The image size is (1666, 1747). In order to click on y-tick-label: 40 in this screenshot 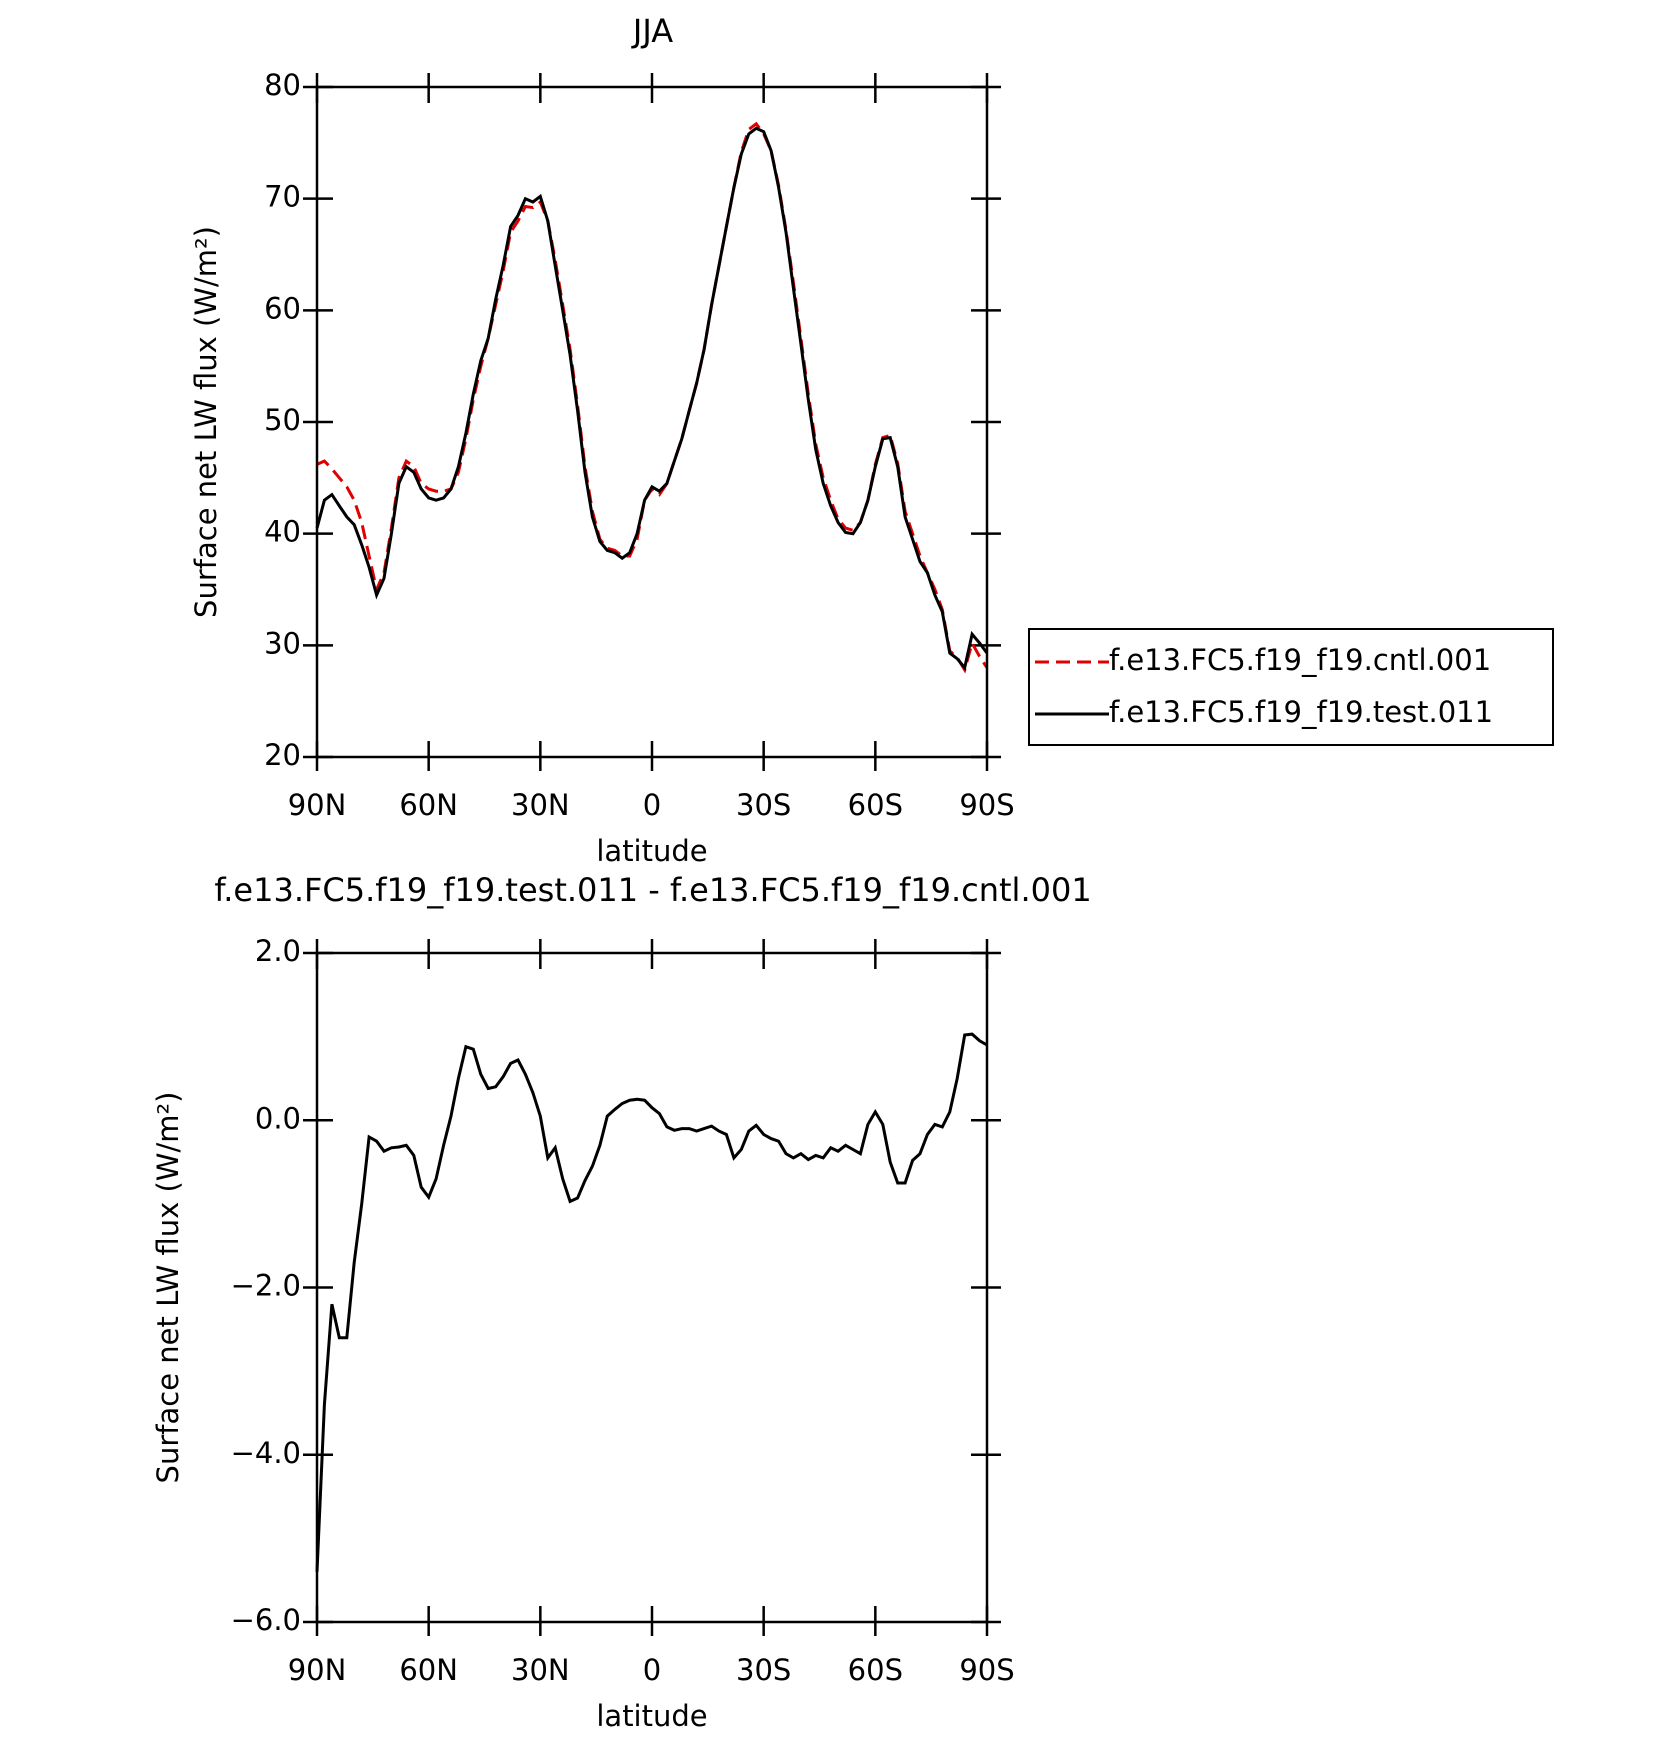, I will do `click(282, 532)`.